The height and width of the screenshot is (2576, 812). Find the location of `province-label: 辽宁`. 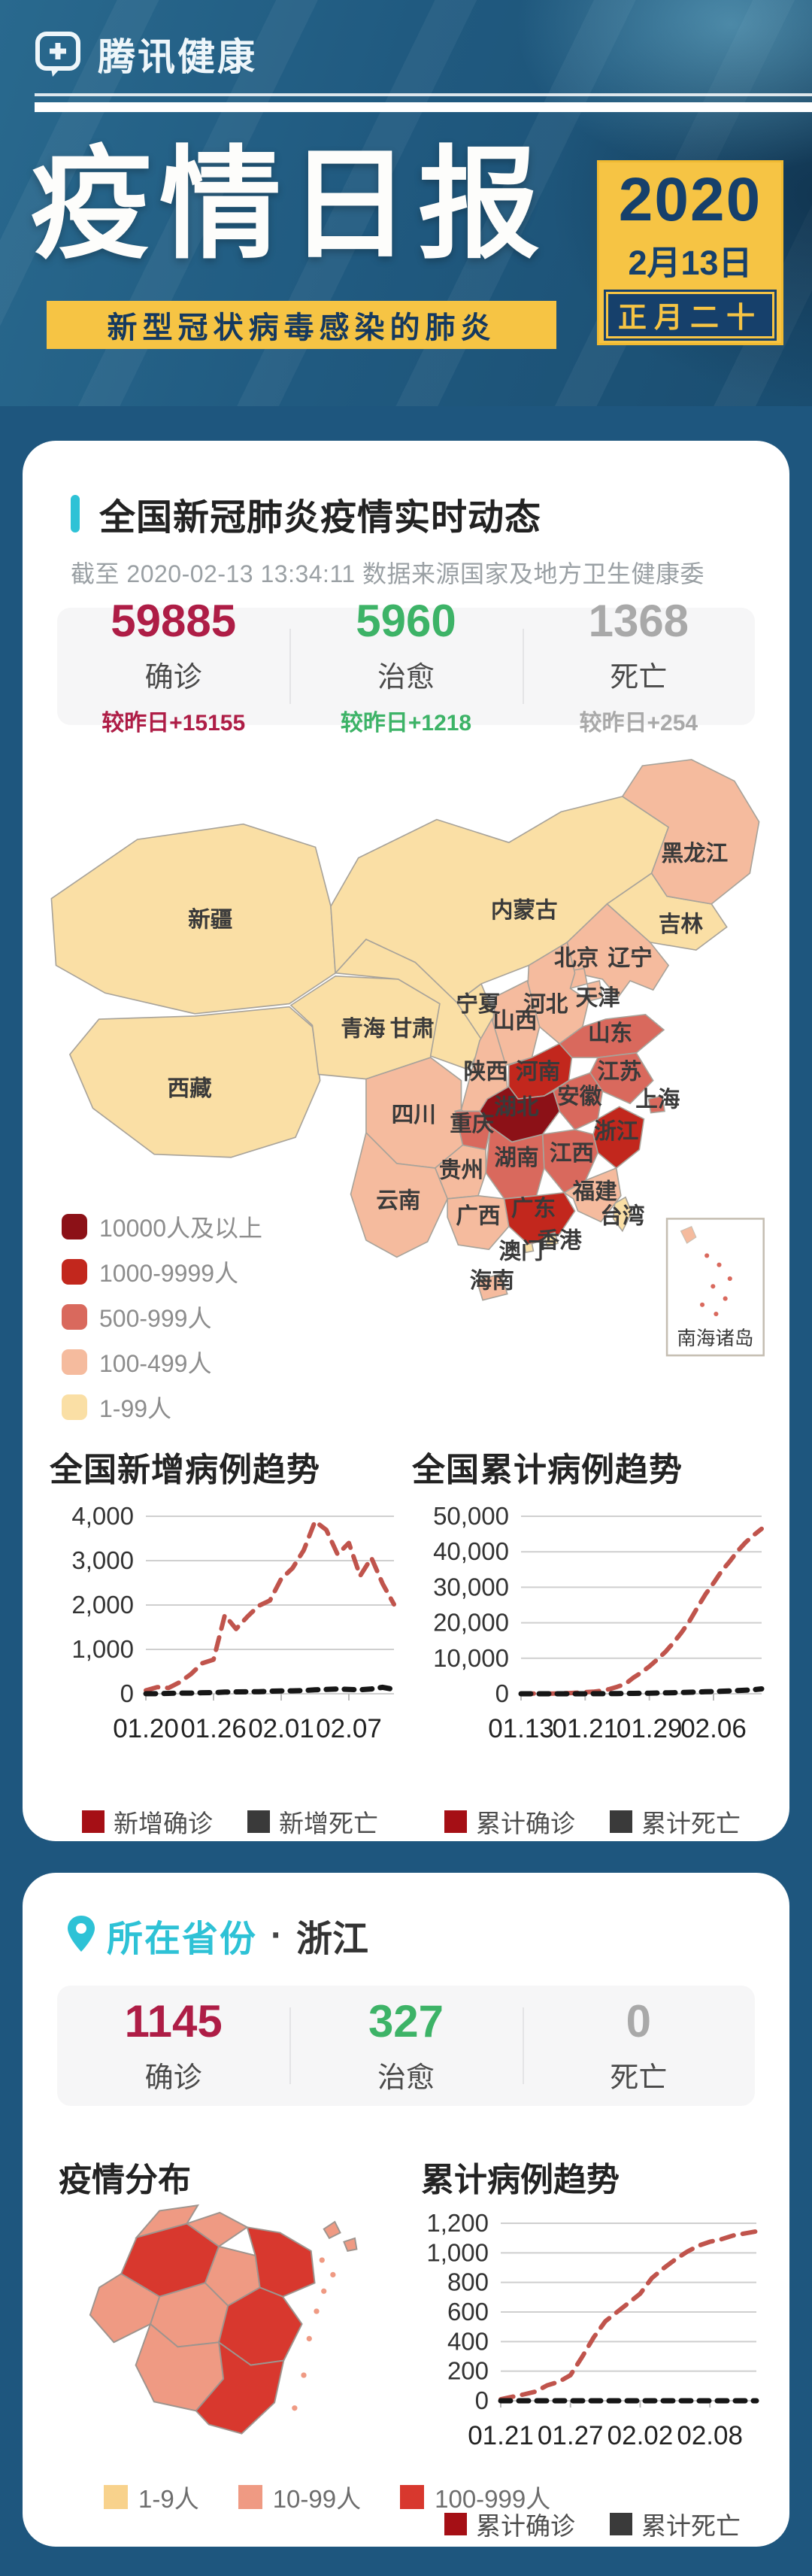

province-label: 辽宁 is located at coordinates (629, 958).